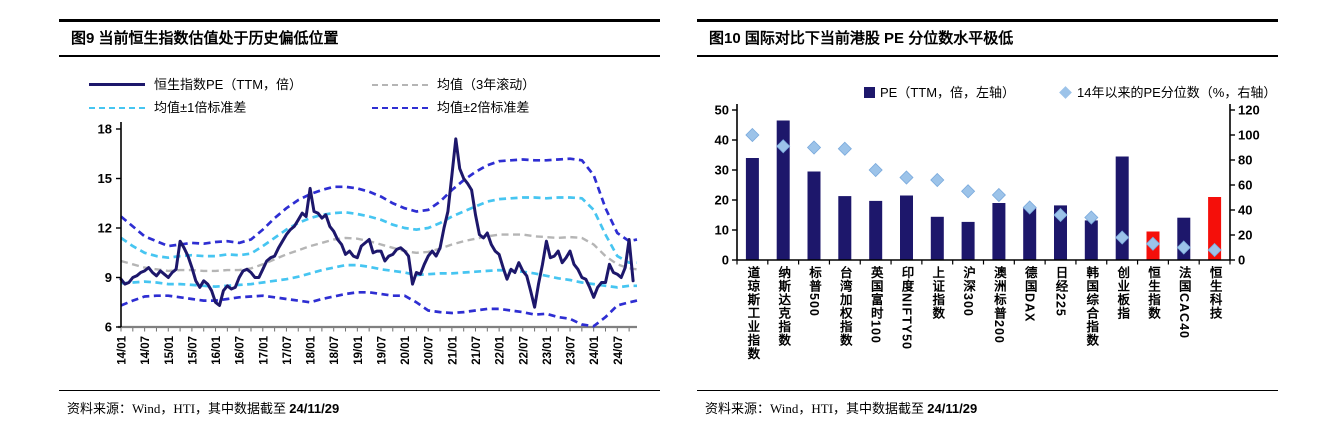  I want to click on legend-label: PE（TTM，倍，左轴）, so click(948, 92).